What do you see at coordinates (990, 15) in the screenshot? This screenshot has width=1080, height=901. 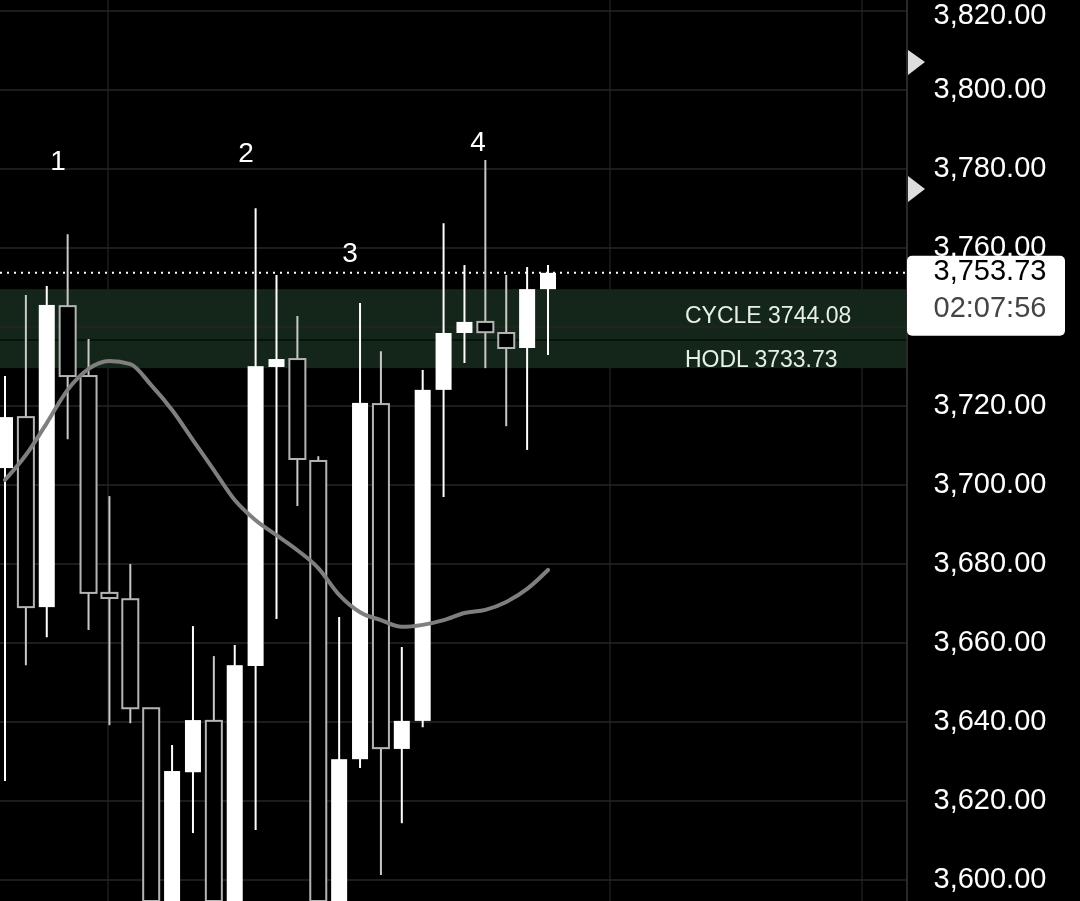 I see `y-tick-label: 3,820.00` at bounding box center [990, 15].